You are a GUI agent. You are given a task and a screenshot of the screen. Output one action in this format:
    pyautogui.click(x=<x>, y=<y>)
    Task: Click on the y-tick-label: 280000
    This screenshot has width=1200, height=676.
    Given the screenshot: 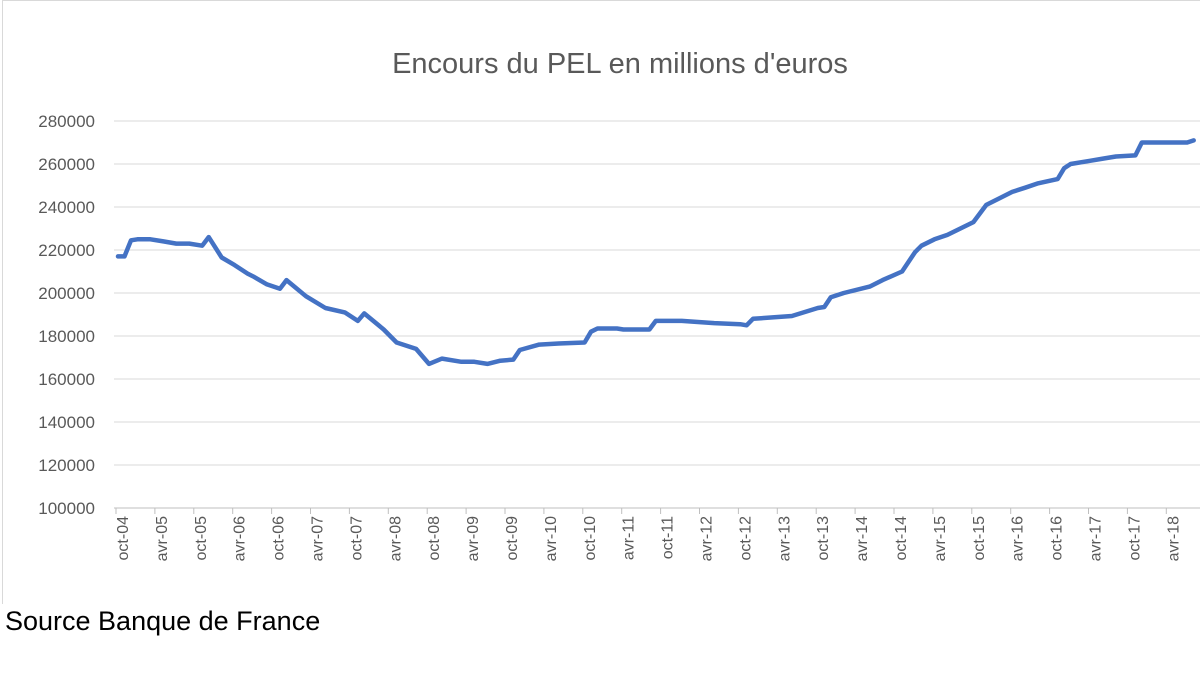 What is the action you would take?
    pyautogui.click(x=66, y=121)
    